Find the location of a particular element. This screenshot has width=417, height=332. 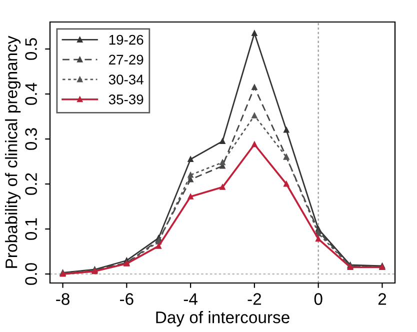

x-tick-label: -4 is located at coordinates (191, 299).